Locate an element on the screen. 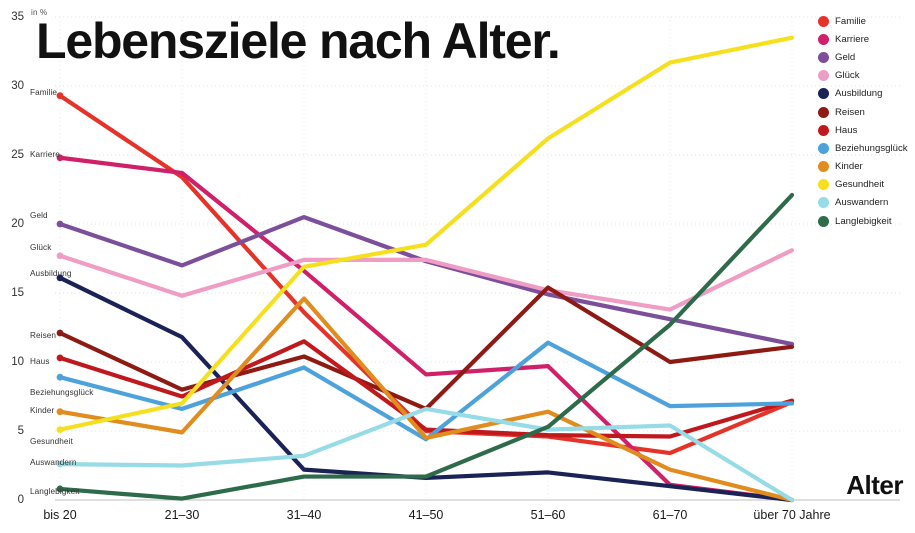 This screenshot has height=533, width=915. legend-item-gesundheit: Gesundheit is located at coordinates (866, 185).